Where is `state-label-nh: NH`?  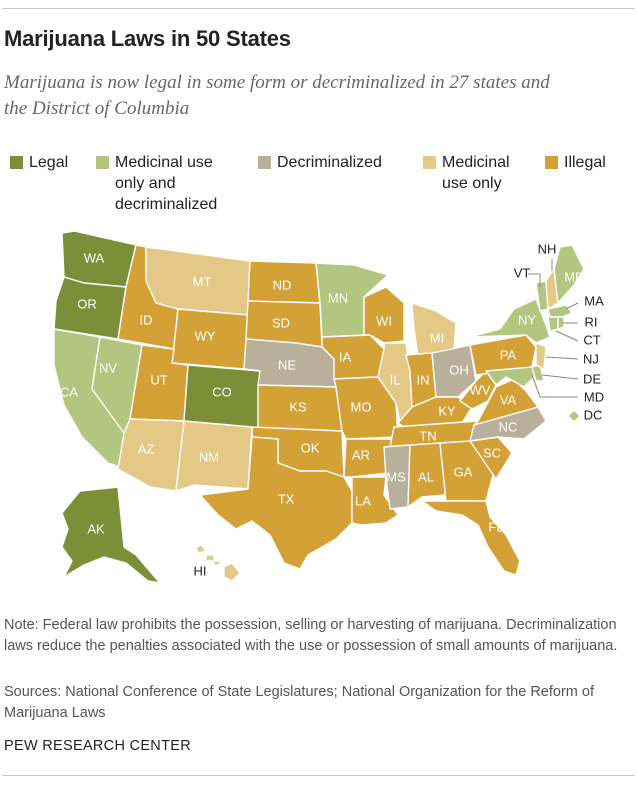
state-label-nh: NH is located at coordinates (547, 248).